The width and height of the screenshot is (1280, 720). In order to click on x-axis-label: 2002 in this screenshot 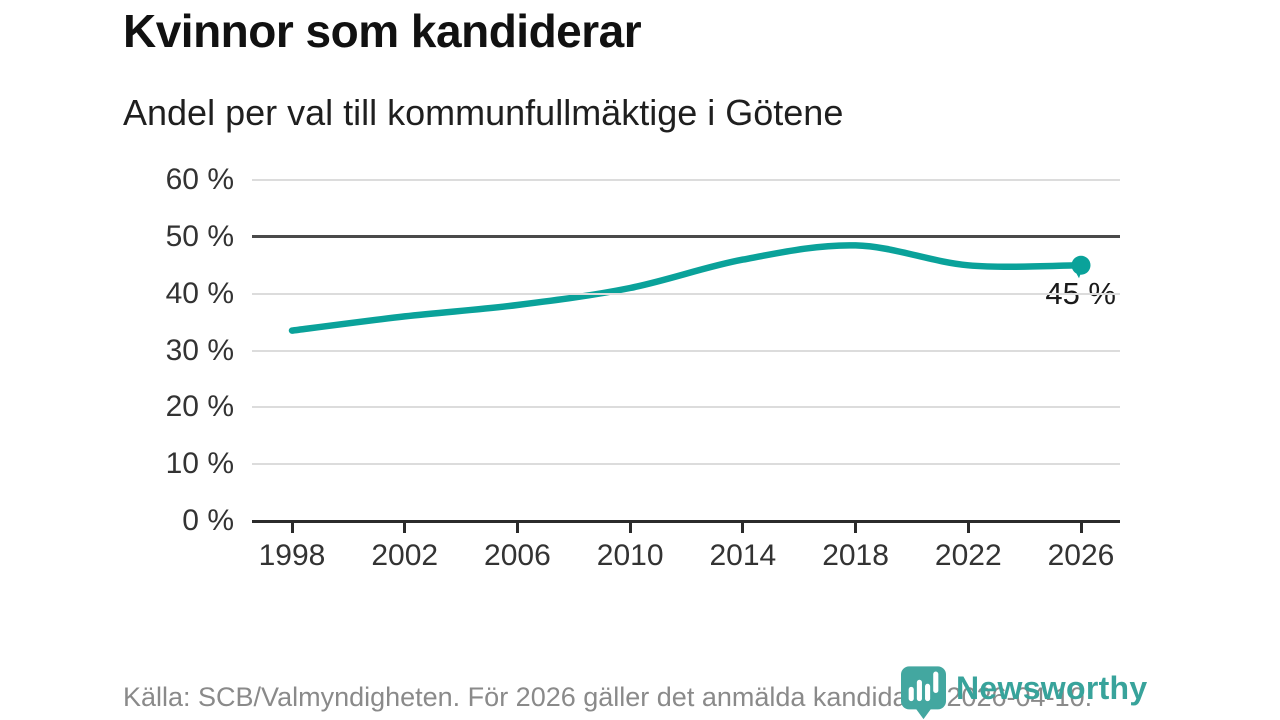, I will do `click(405, 555)`.